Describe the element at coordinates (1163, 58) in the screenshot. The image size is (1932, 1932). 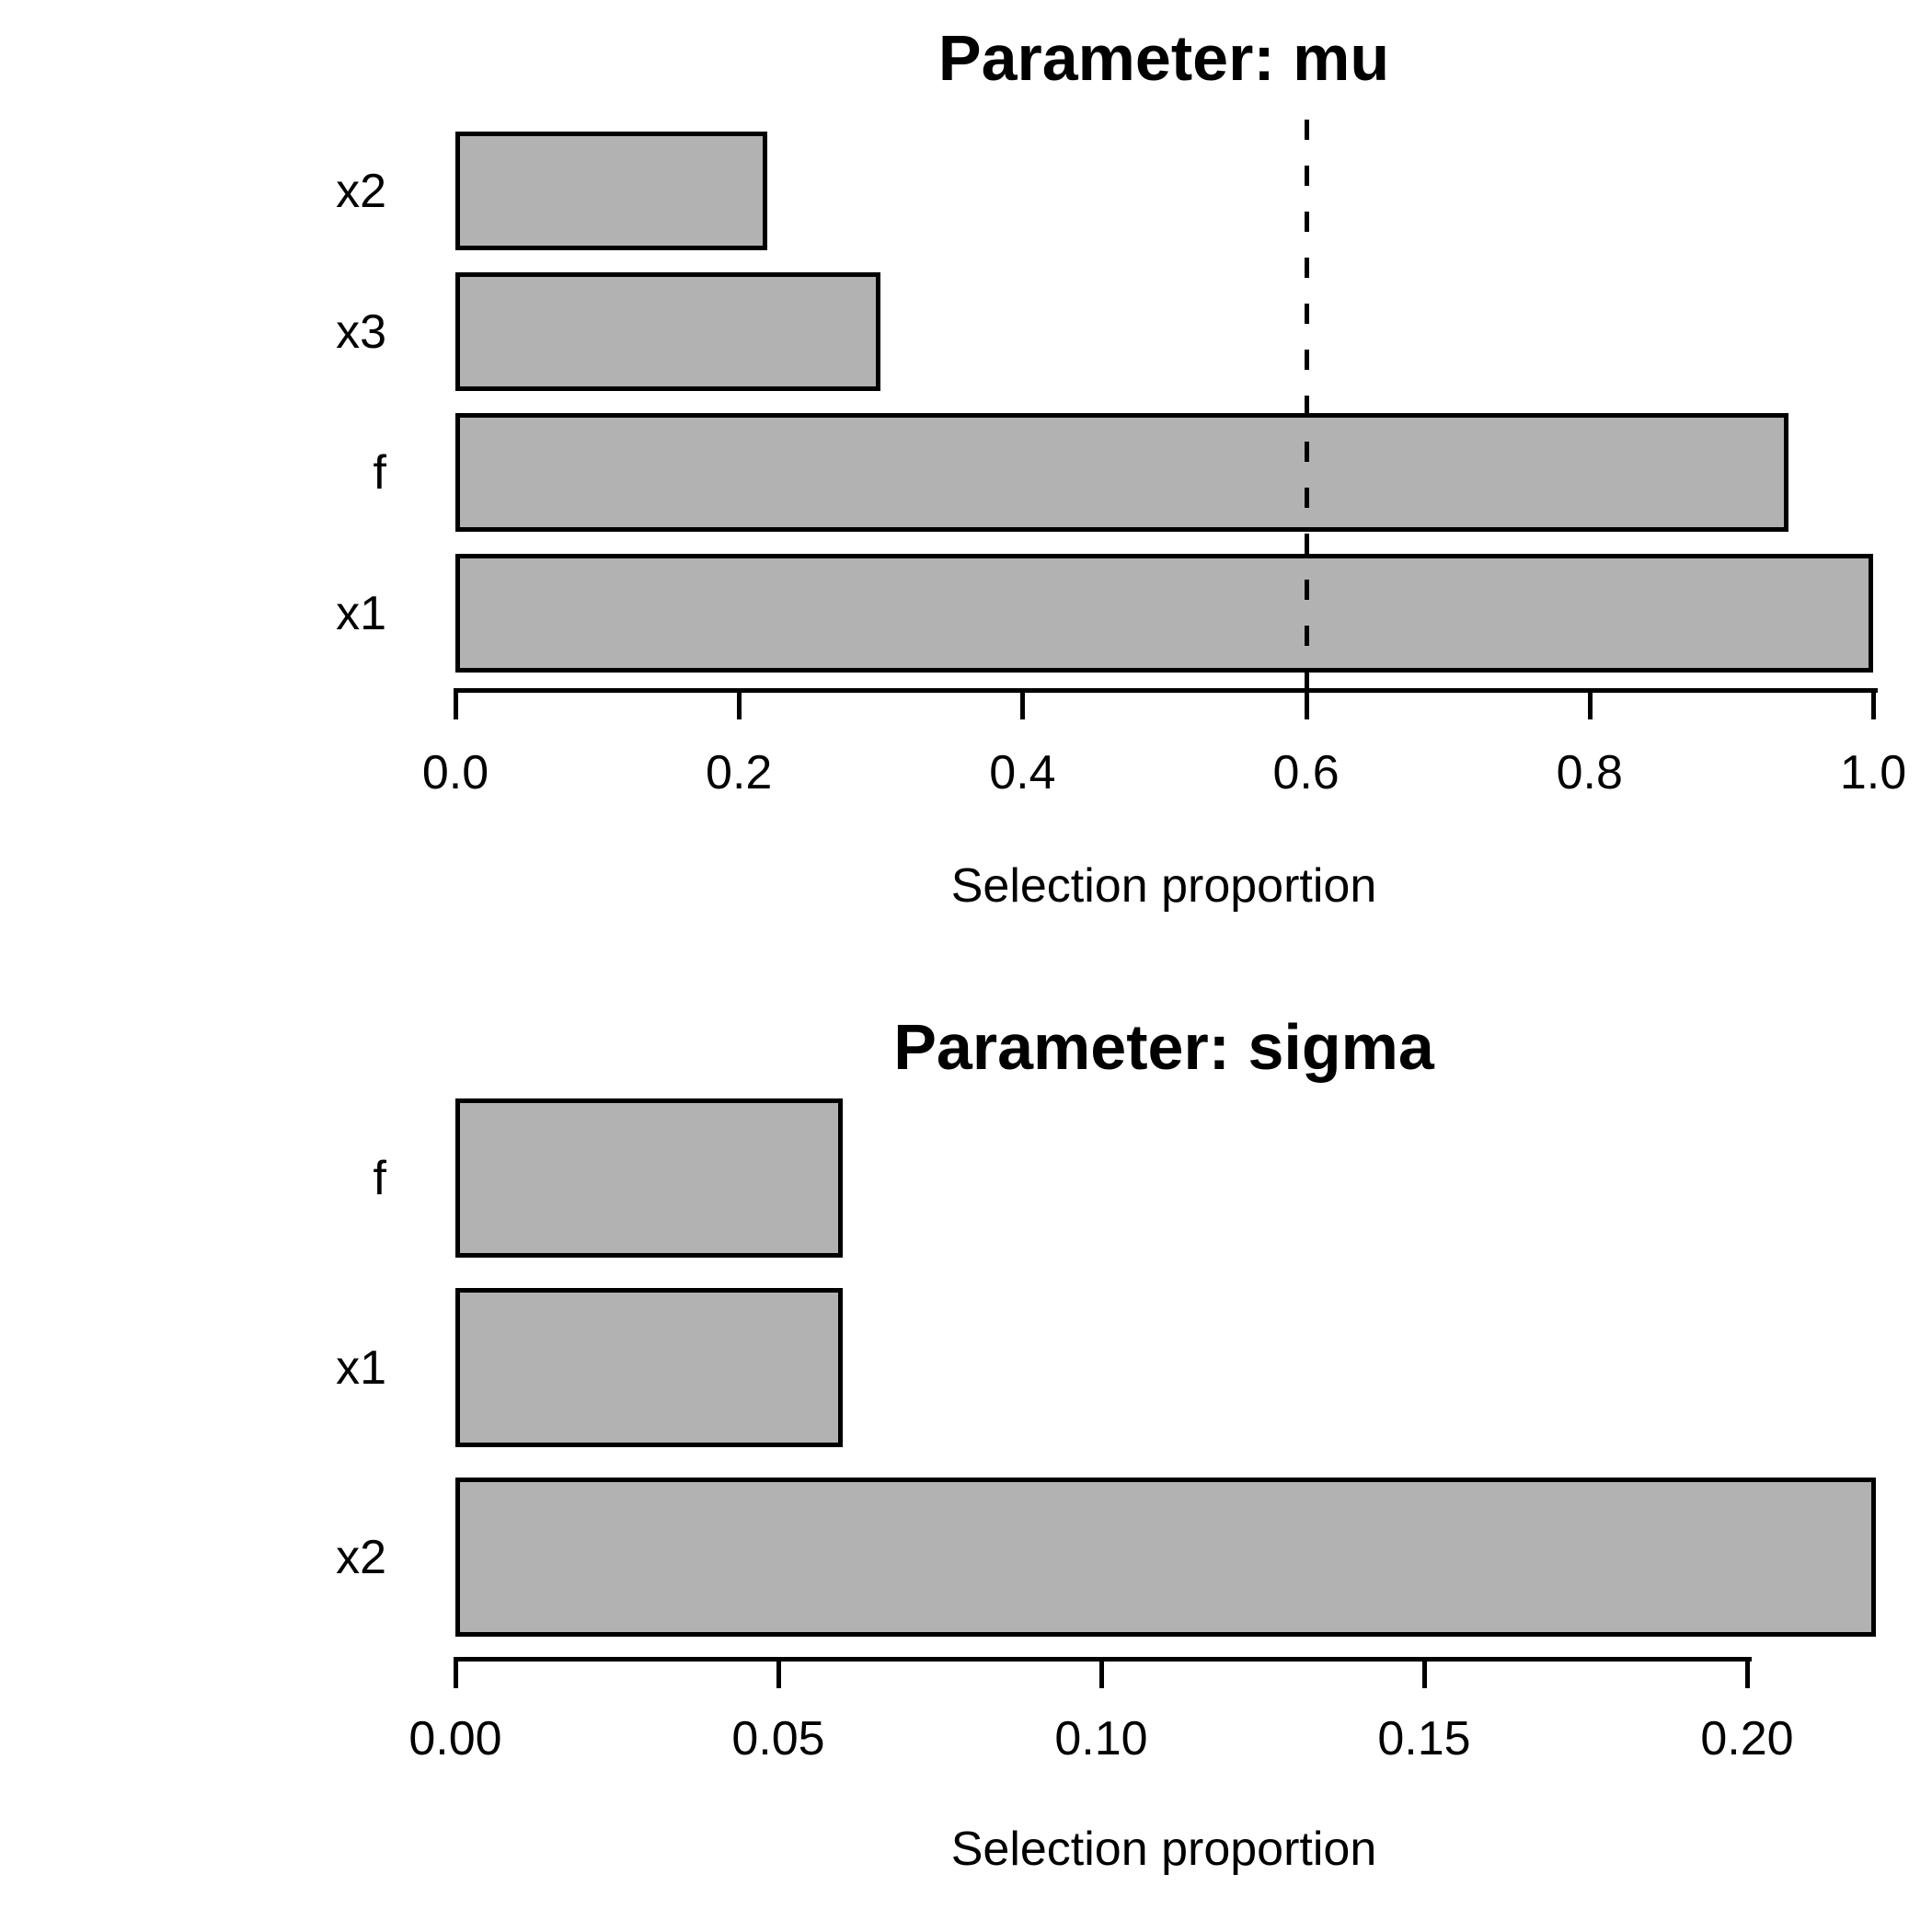
I see `chart-title: Parameter: mu` at that location.